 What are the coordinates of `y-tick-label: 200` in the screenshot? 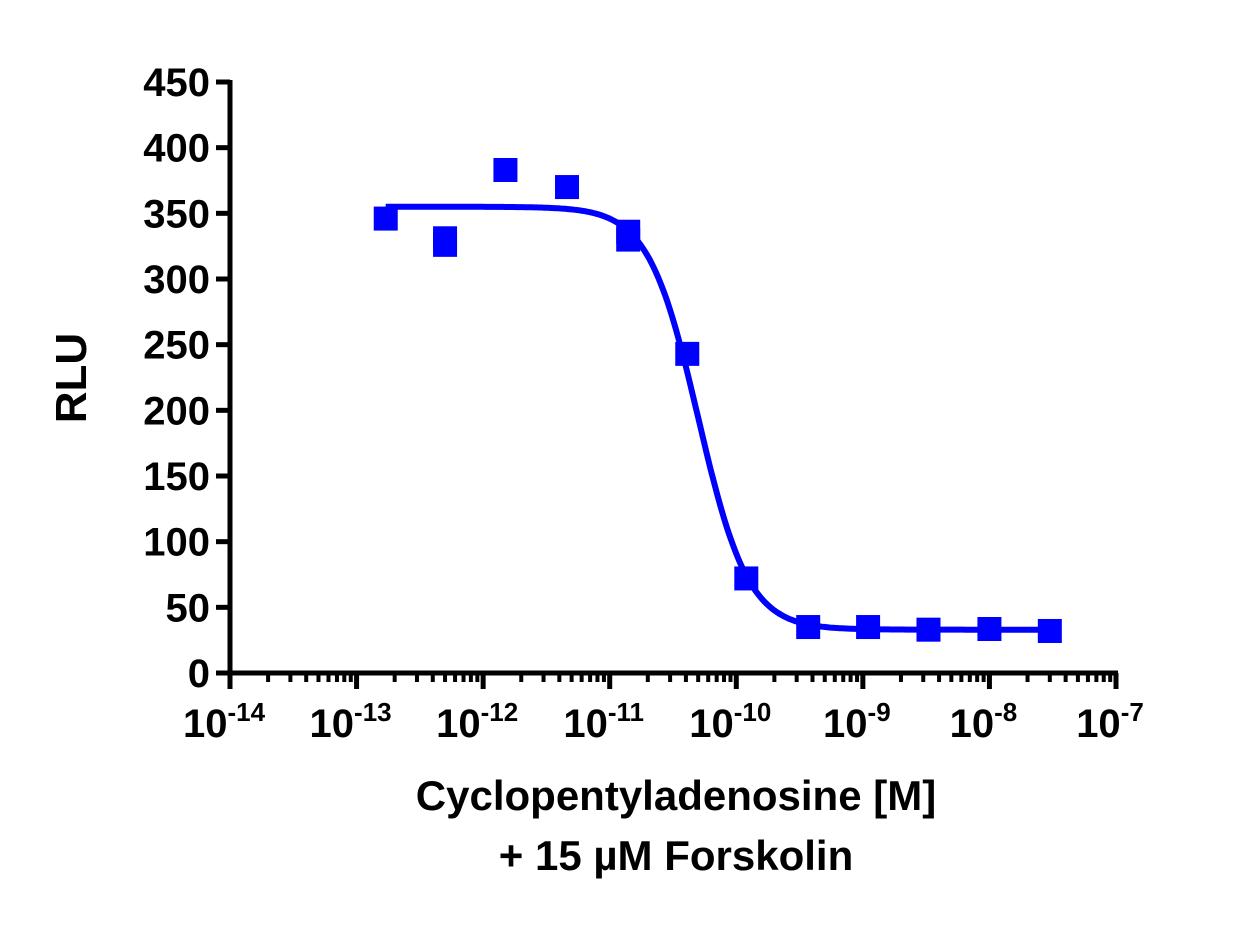 It's located at (176, 411).